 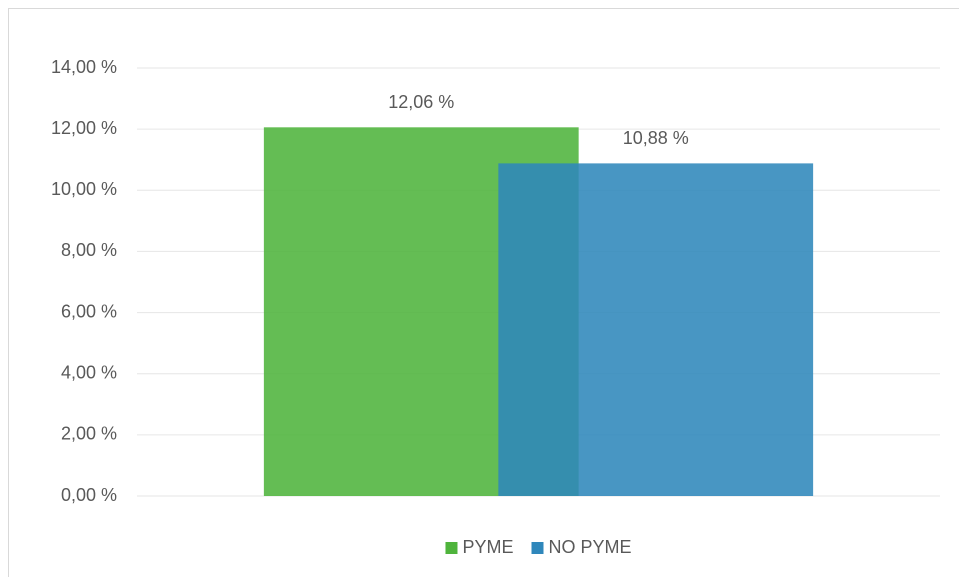 What do you see at coordinates (89, 434) in the screenshot?
I see `y-tick-label: 2,00 %` at bounding box center [89, 434].